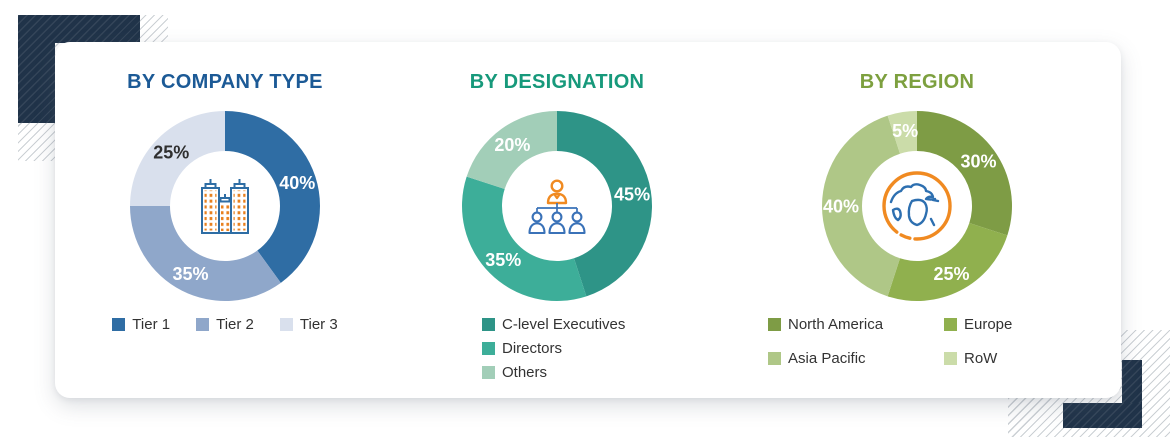 This screenshot has width=1170, height=444. I want to click on legend-item: Tier 3, so click(308, 324).